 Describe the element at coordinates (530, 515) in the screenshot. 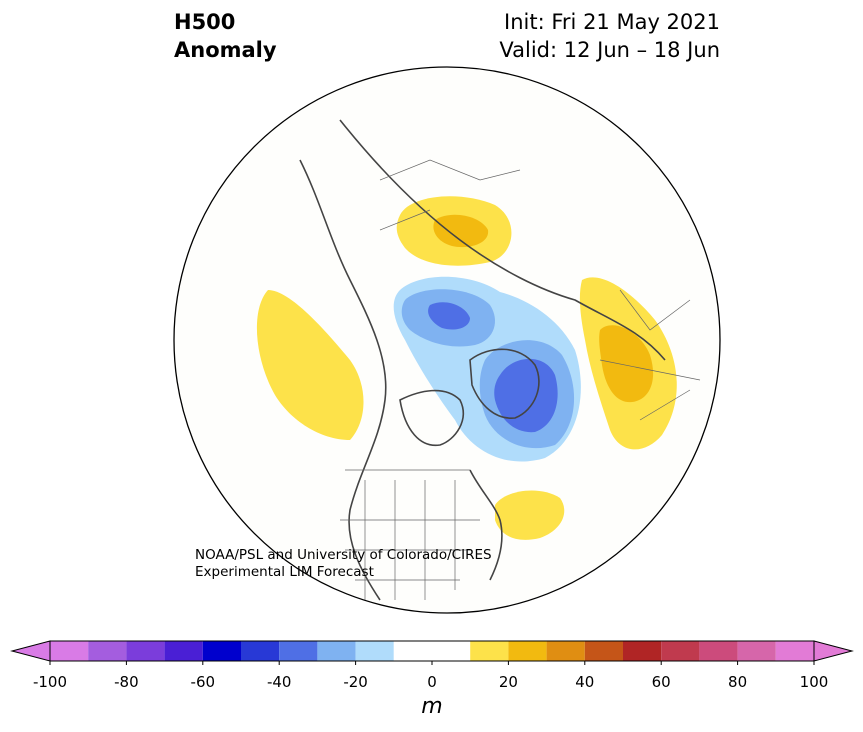

I see `positive-anomaly-atlantic` at that location.